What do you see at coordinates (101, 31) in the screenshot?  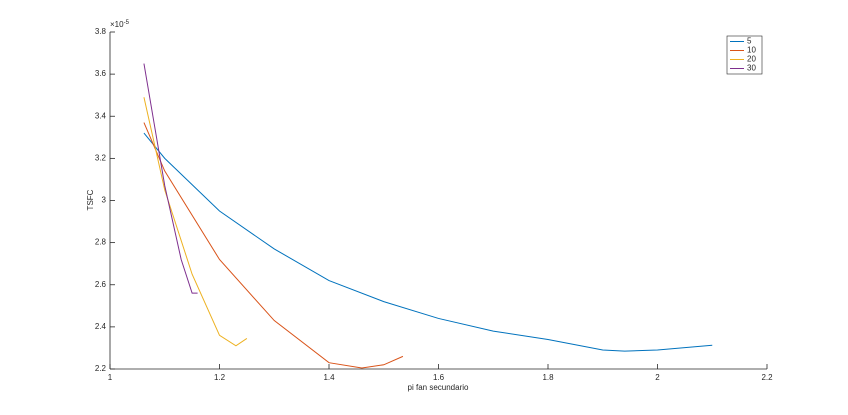 I see `y-tick-label: 3.8` at bounding box center [101, 31].